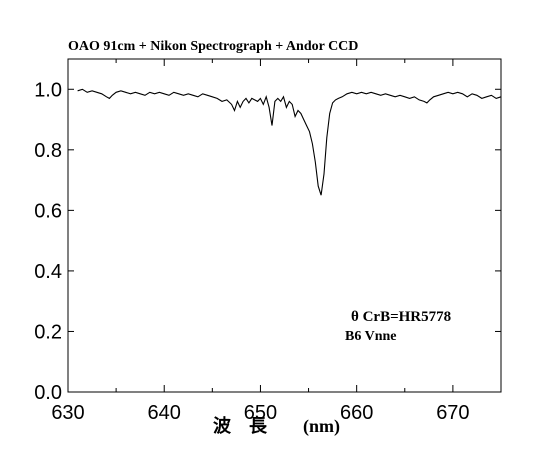 Image resolution: width=533 pixels, height=471 pixels. What do you see at coordinates (452, 413) in the screenshot?
I see `x-tick-label: 670` at bounding box center [452, 413].